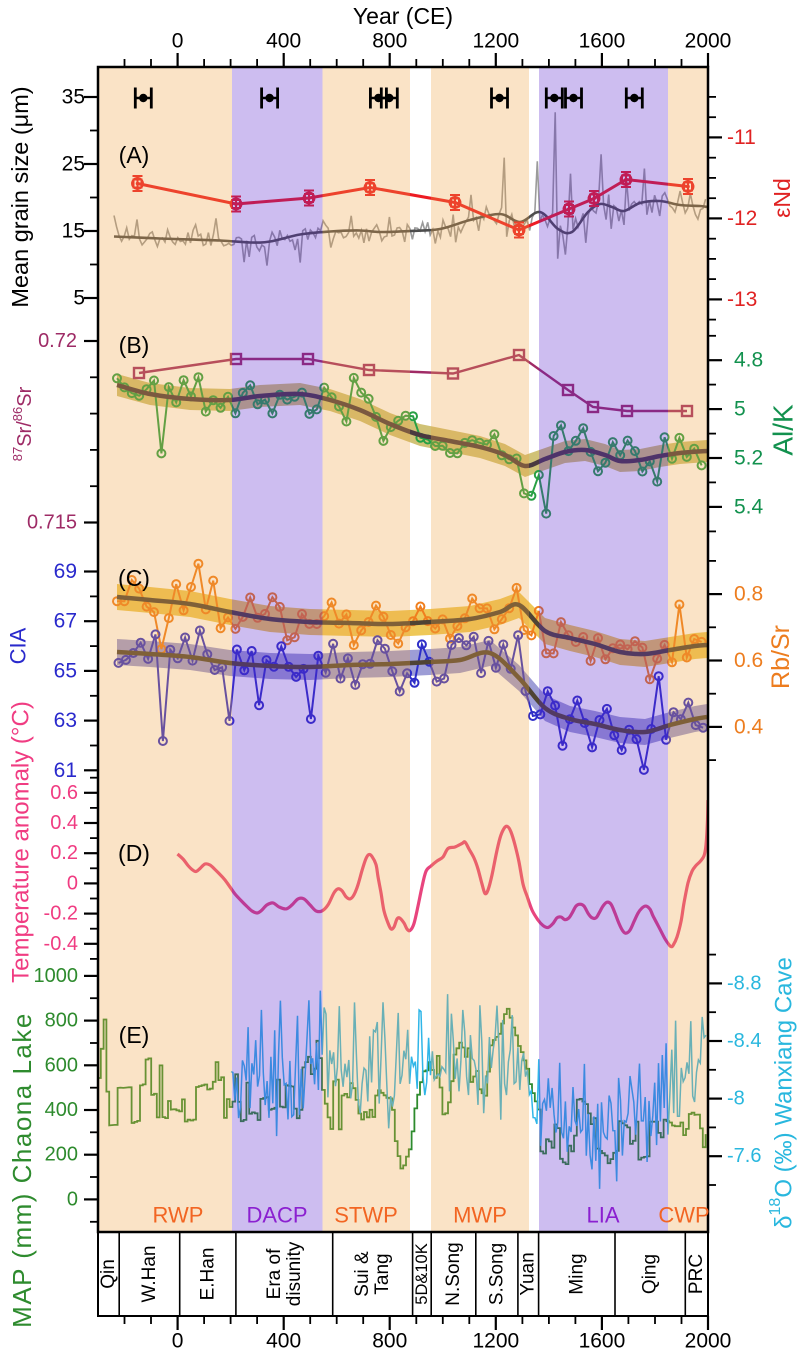 This screenshot has height=1362, width=799. What do you see at coordinates (65, 621) in the screenshot?
I see `svg-text: 67` at bounding box center [65, 621].